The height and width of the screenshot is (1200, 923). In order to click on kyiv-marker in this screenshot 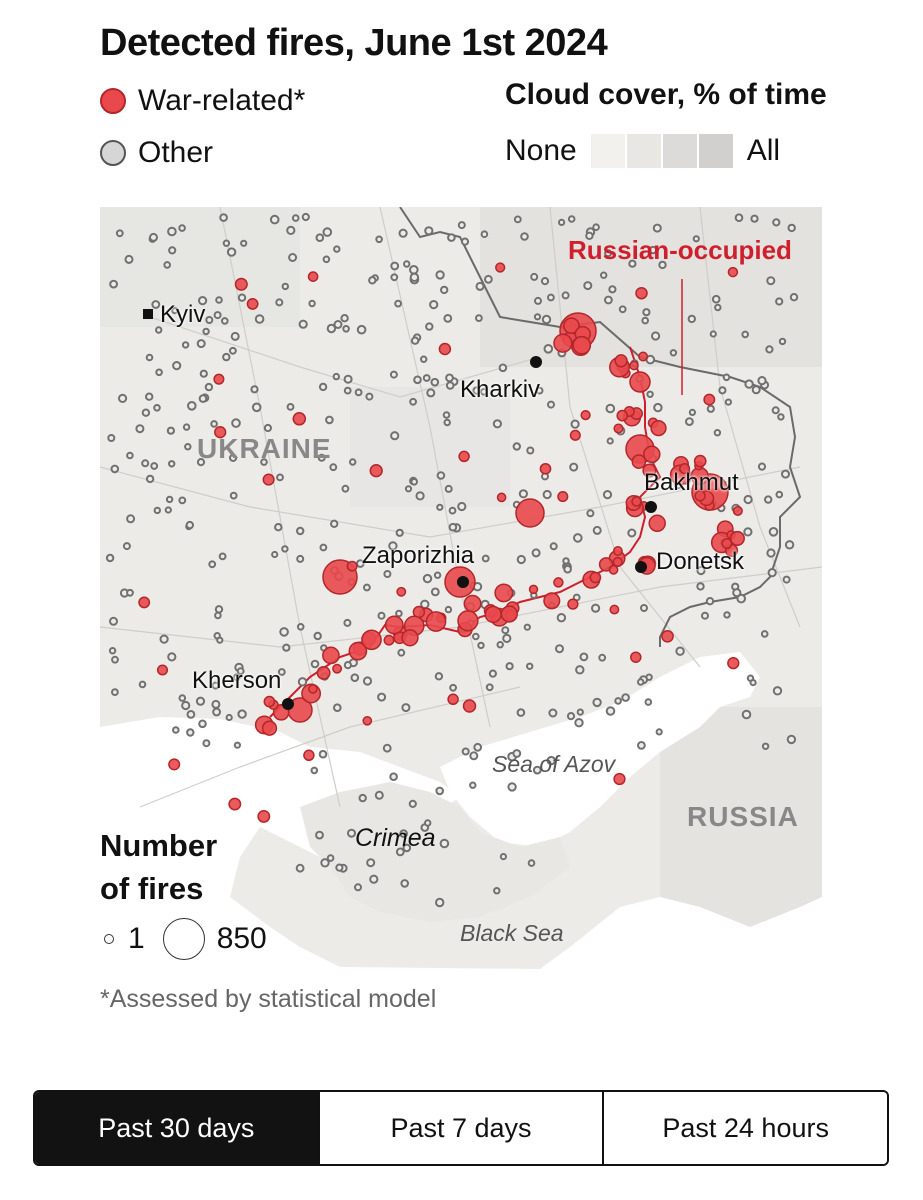, I will do `click(148, 314)`.